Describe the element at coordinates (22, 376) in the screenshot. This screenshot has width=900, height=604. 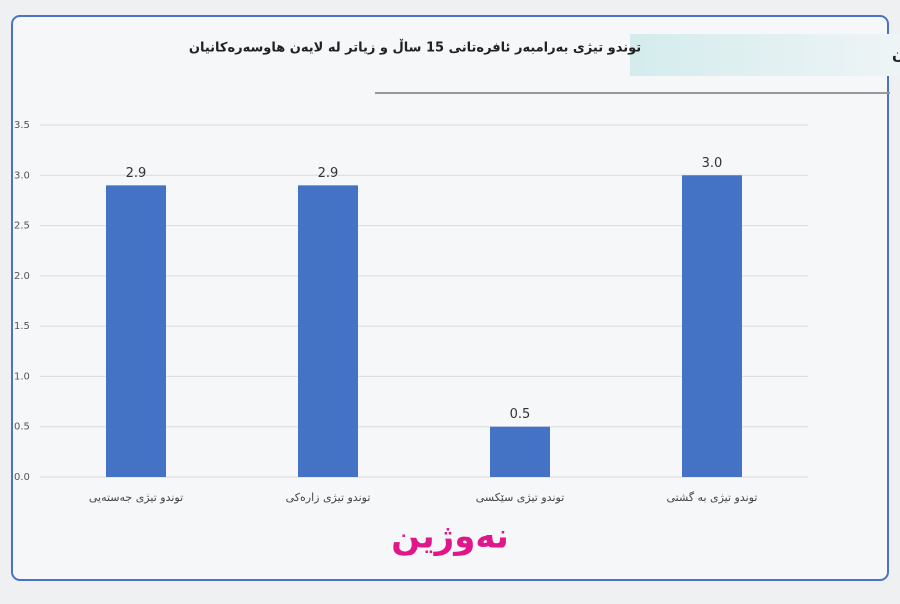
I see `y-tick-label: 1.0` at that location.